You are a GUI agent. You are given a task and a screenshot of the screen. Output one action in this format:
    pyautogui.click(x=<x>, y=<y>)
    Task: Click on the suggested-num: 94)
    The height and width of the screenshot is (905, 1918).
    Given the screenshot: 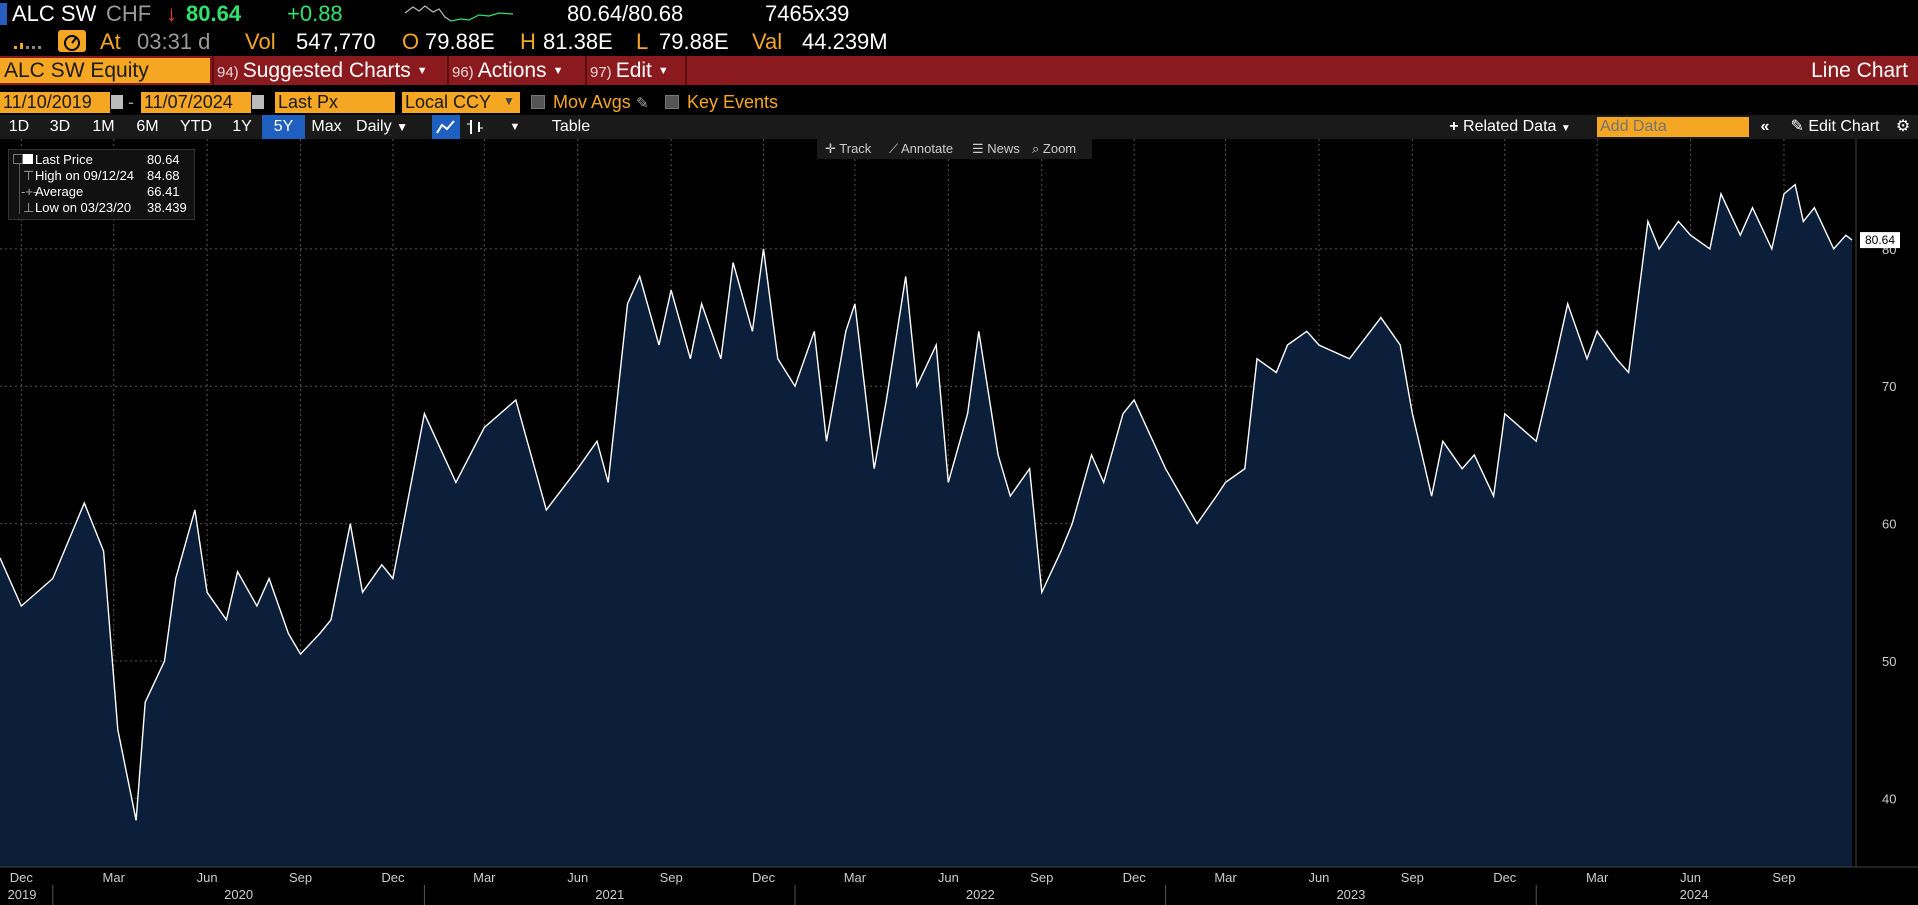 What is the action you would take?
    pyautogui.click(x=228, y=72)
    